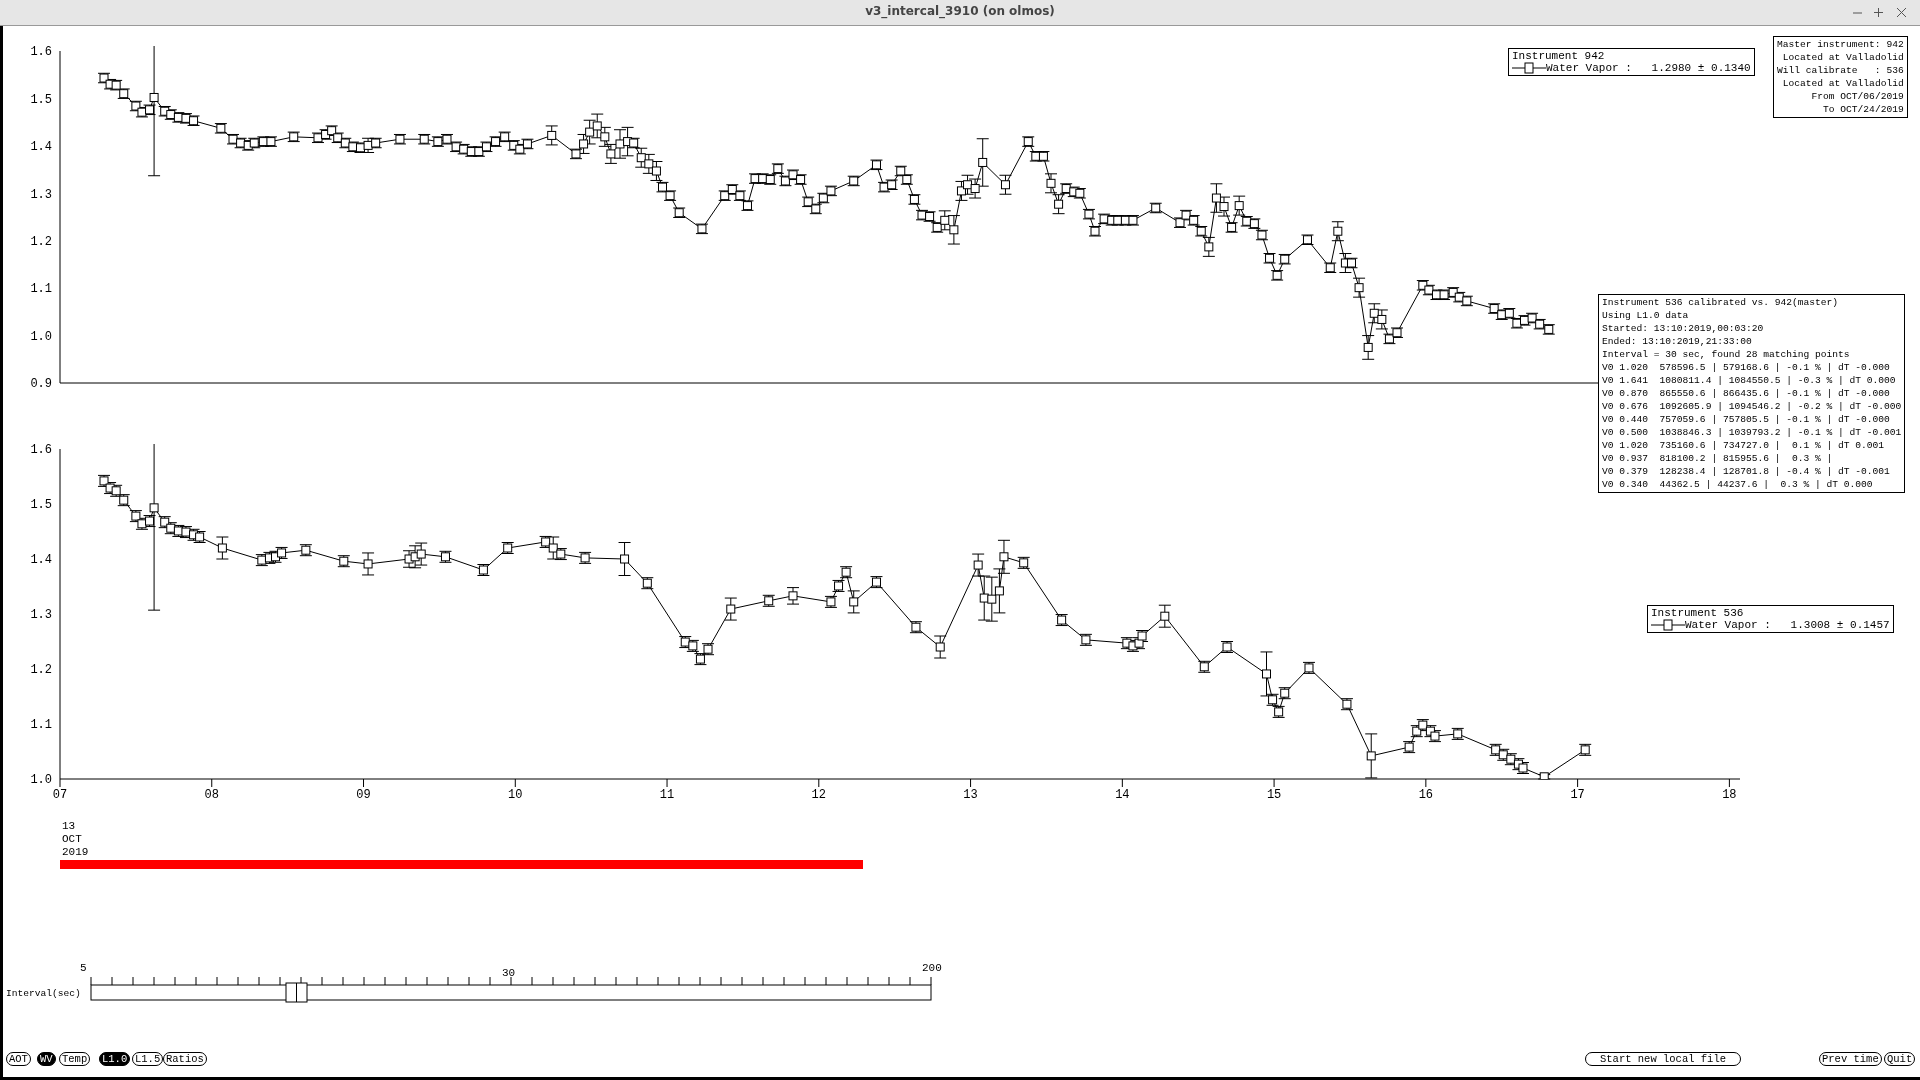 The height and width of the screenshot is (1080, 1920). I want to click on x-tick-label: 07, so click(60, 794).